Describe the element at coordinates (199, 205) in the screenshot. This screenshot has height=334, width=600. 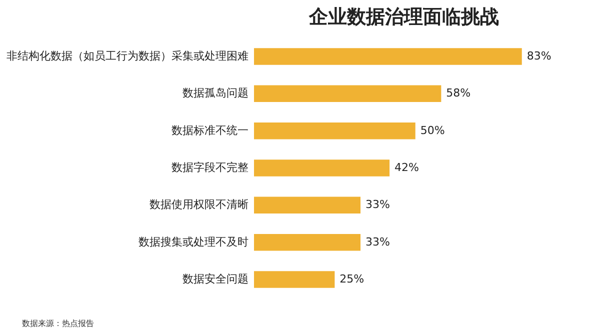
I see `y-tick-label: 数据使用权限不清晰` at that location.